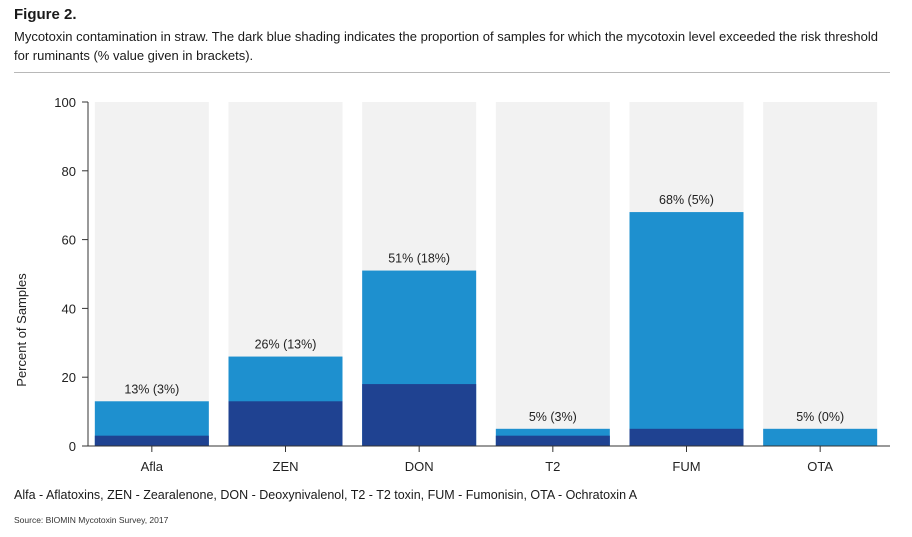  What do you see at coordinates (419, 466) in the screenshot?
I see `x-tick-label: DON` at bounding box center [419, 466].